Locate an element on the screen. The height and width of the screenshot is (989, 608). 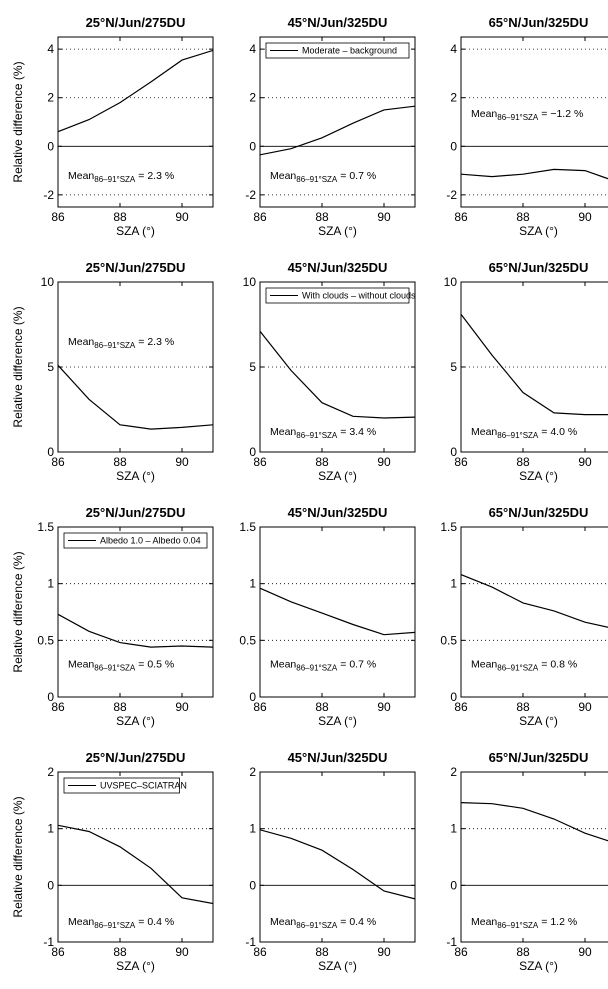
legend: Albedo 1.0 – Albedo 0.04 is located at coordinates (135, 540).